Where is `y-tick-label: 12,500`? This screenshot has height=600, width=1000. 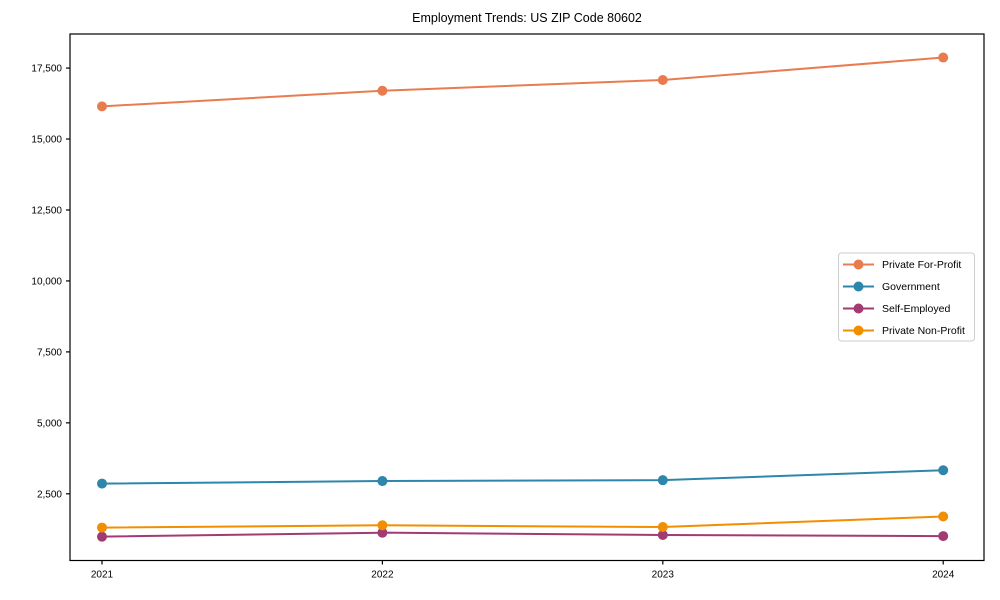
y-tick-label: 12,500 is located at coordinates (46, 210).